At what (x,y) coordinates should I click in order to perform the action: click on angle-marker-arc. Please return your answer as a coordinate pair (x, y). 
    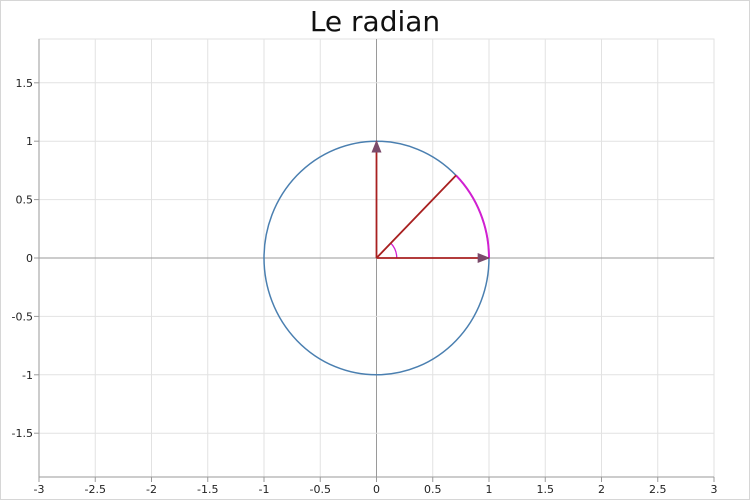
    Looking at the image, I should click on (394, 250).